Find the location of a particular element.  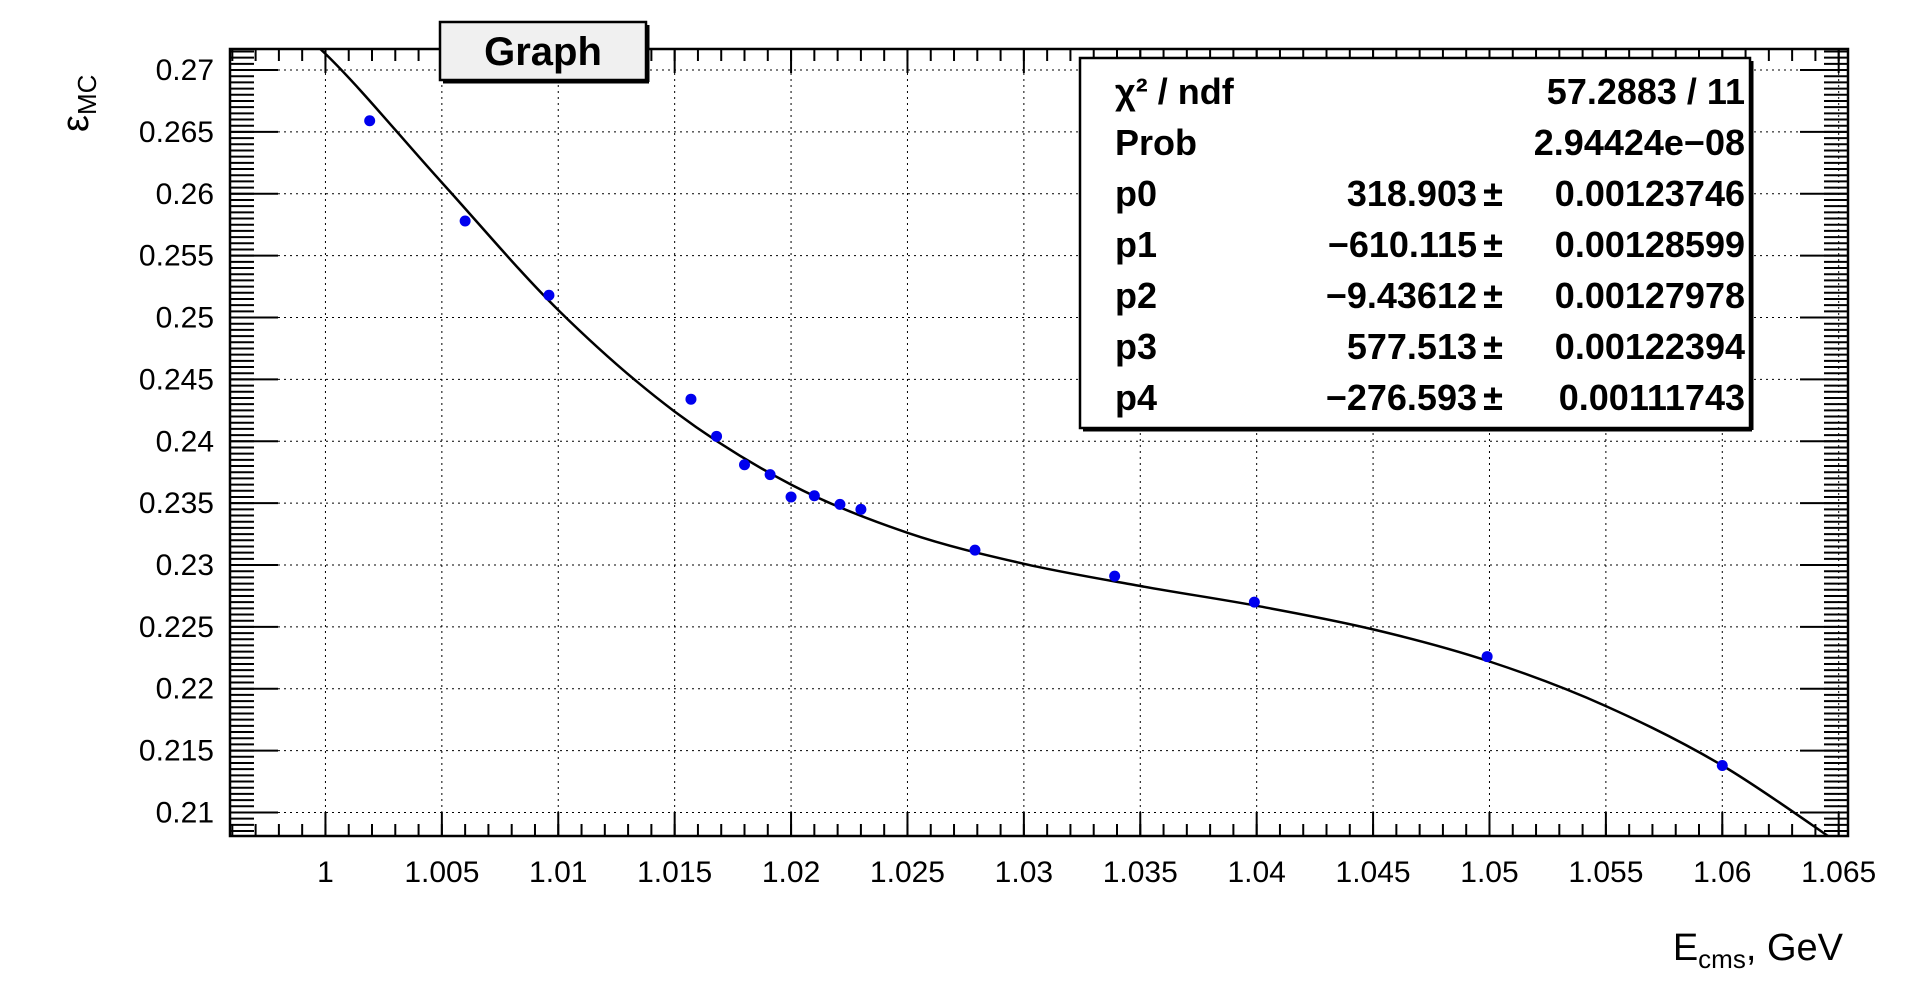

x-tick-label: 1.005 is located at coordinates (441, 872).